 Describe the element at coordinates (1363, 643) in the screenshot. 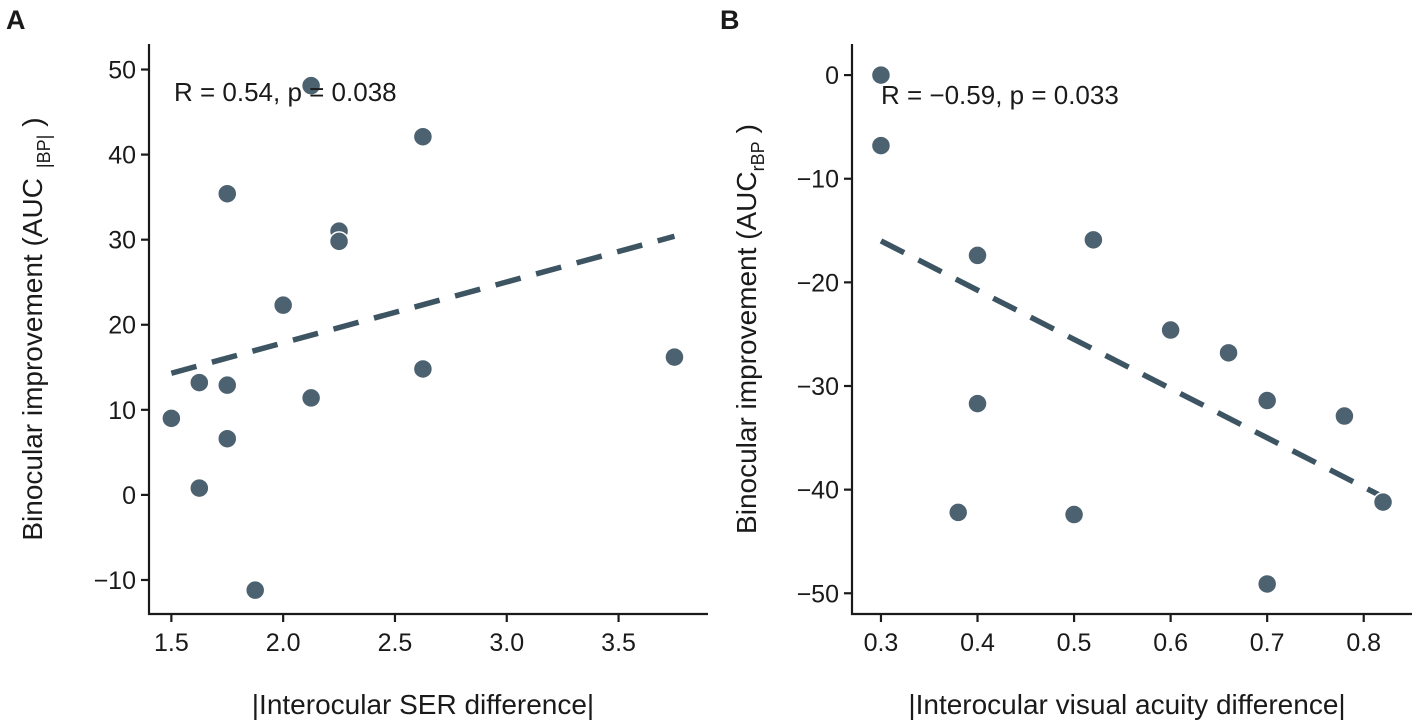

I see `panel-b-x-tick-label: 0.8` at that location.